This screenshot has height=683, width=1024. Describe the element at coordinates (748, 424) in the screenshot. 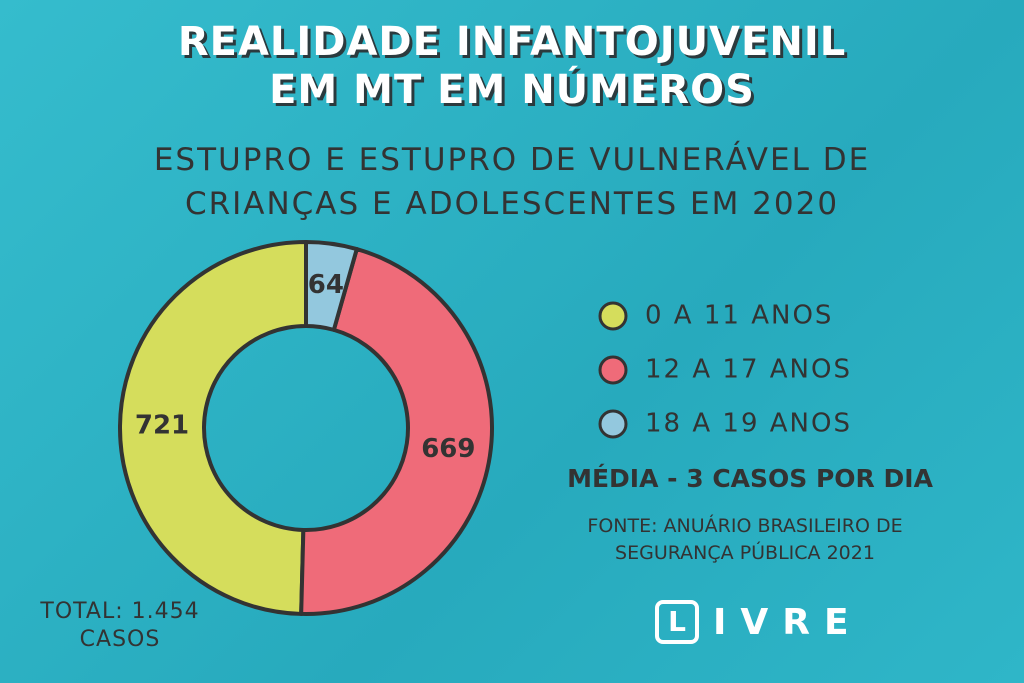

I see `legend-label: 18 A 19 ANOS` at that location.